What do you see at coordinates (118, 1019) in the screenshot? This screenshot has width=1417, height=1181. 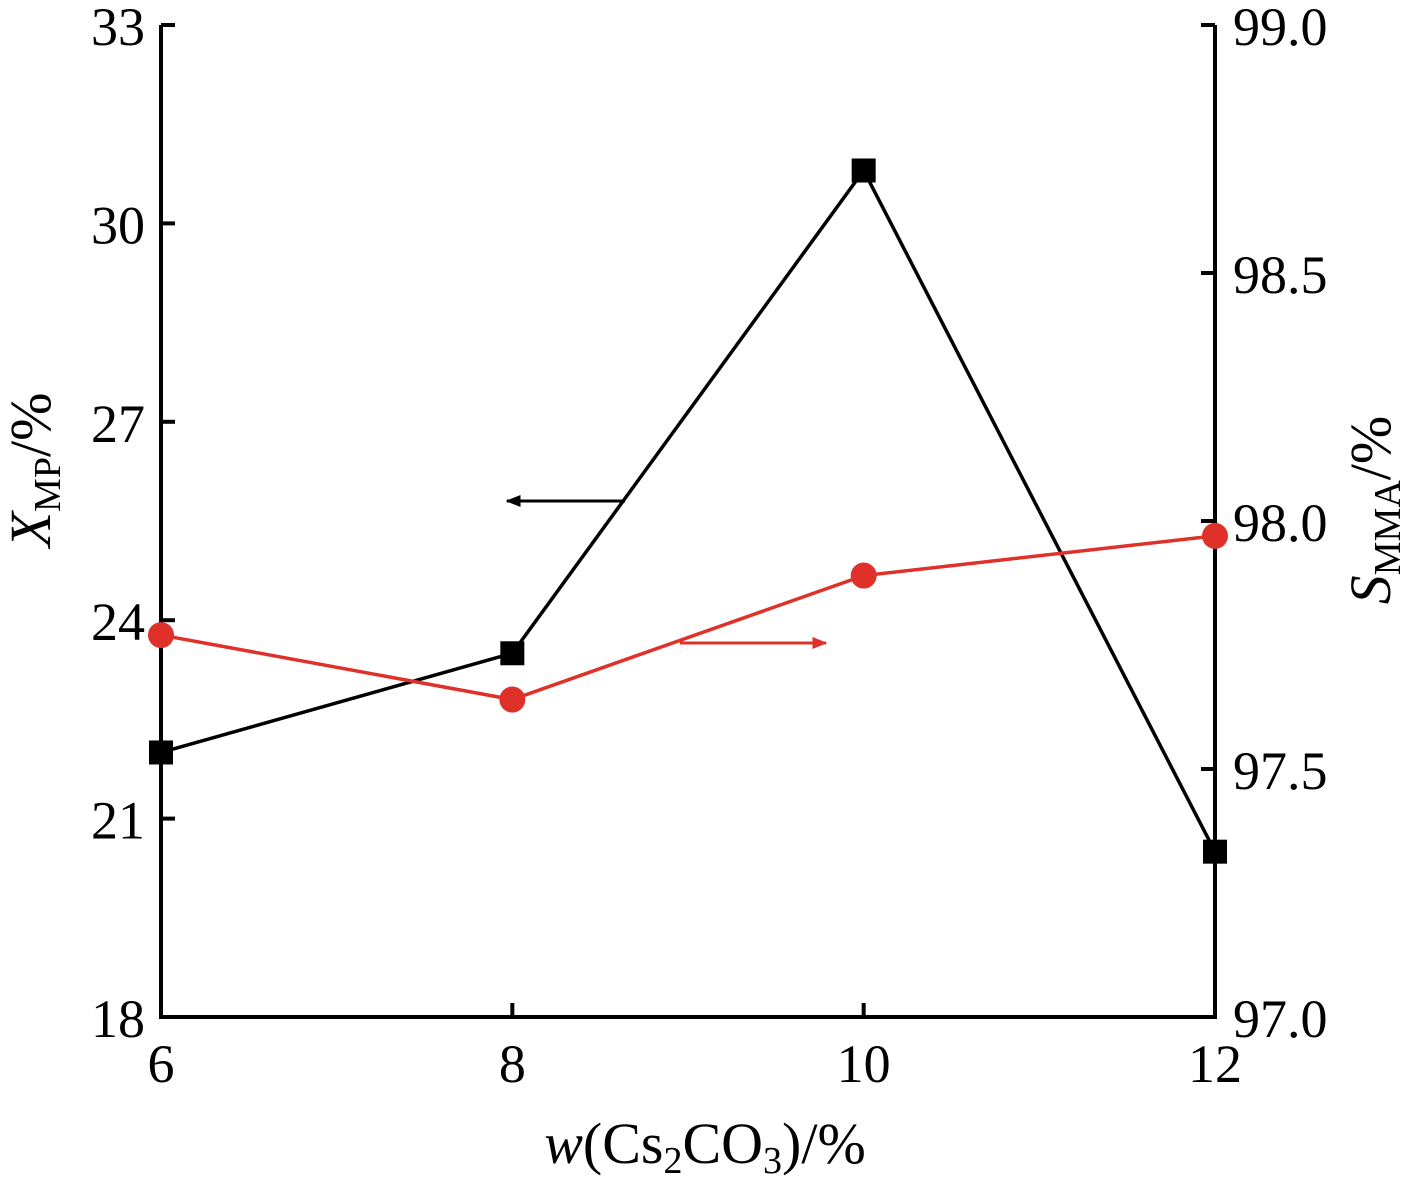 I see `left-y-tick-label: 18` at bounding box center [118, 1019].